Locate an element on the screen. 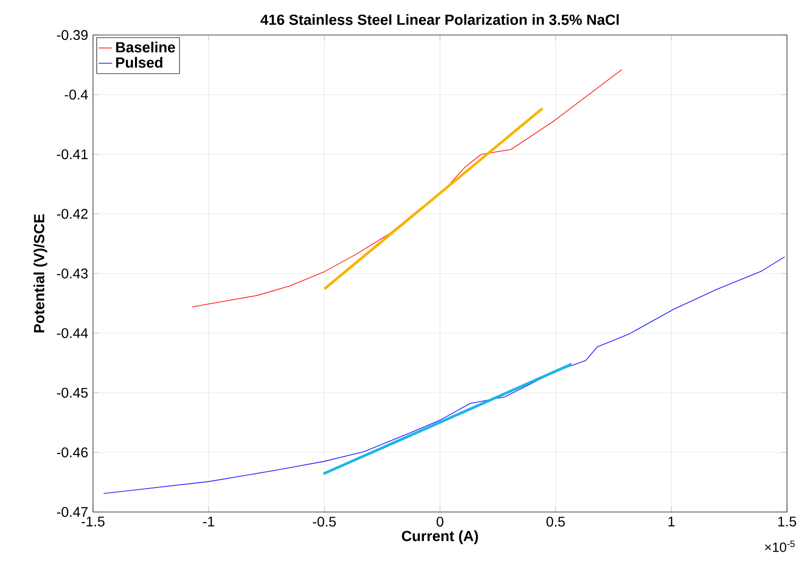 Image resolution: width=800 pixels, height=567 pixels. text: ×10$^{-5}$ is located at coordinates (780, 546).